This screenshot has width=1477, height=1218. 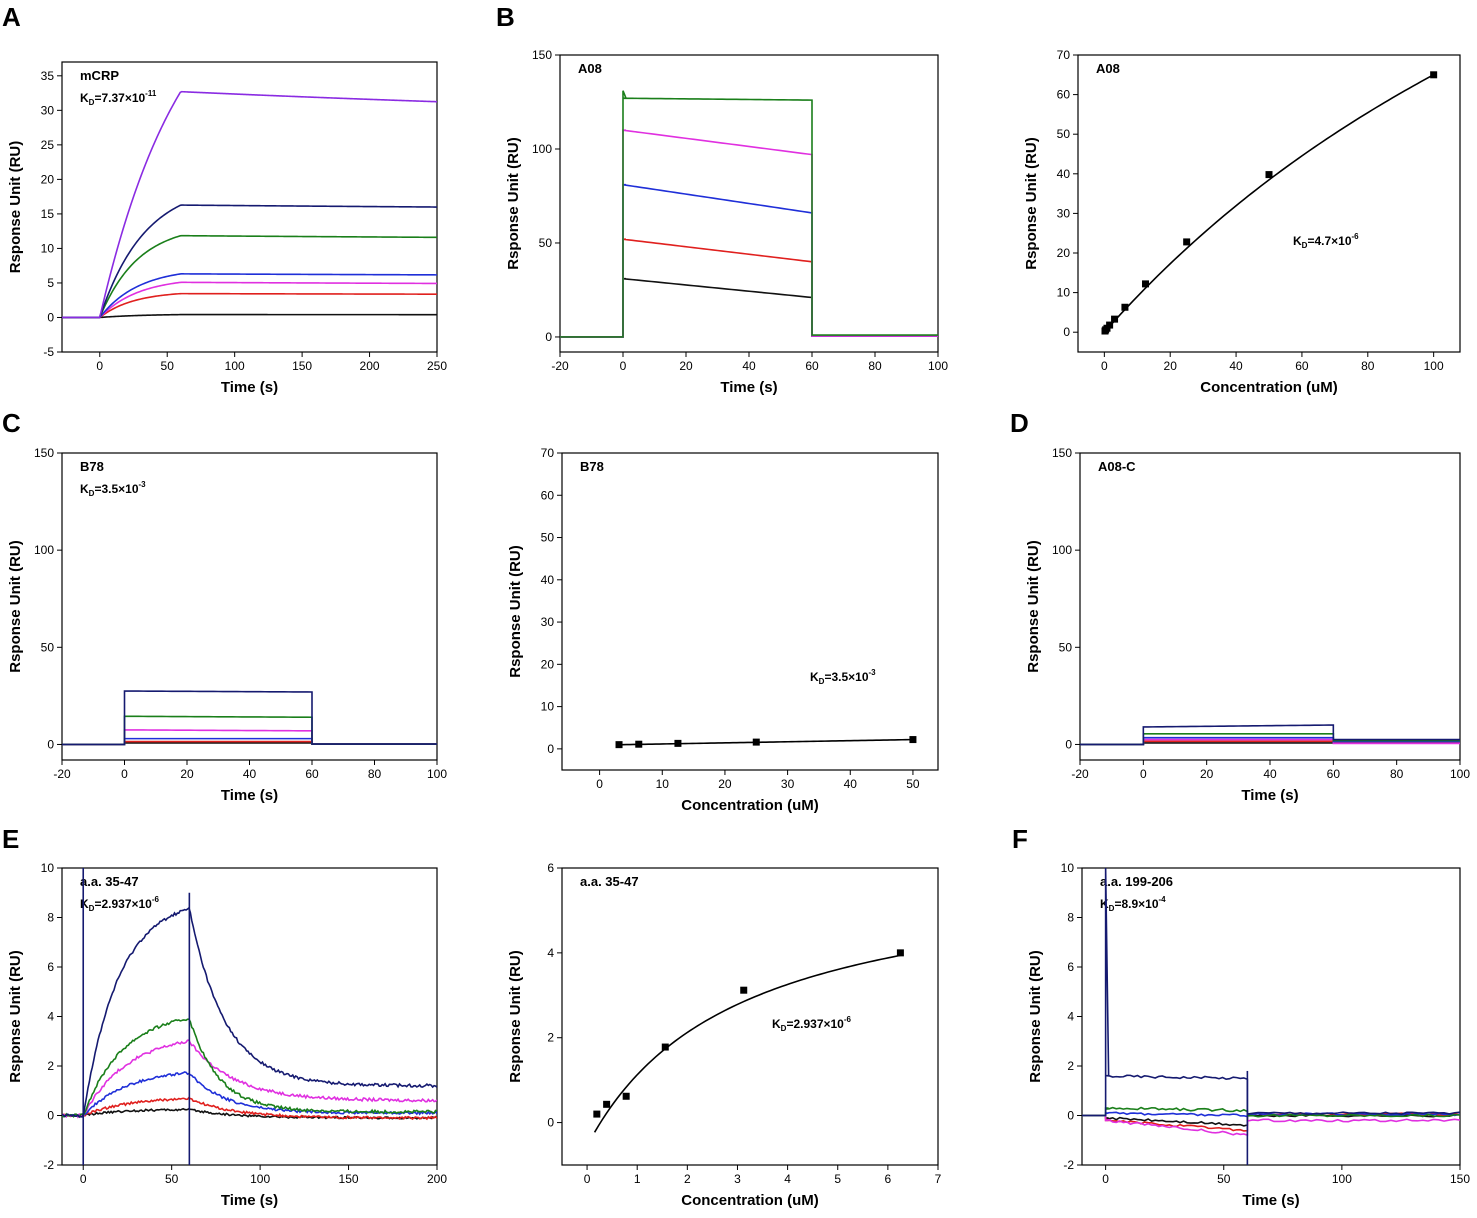 I want to click on y-tick-label: 30, so click(x=548, y=622).